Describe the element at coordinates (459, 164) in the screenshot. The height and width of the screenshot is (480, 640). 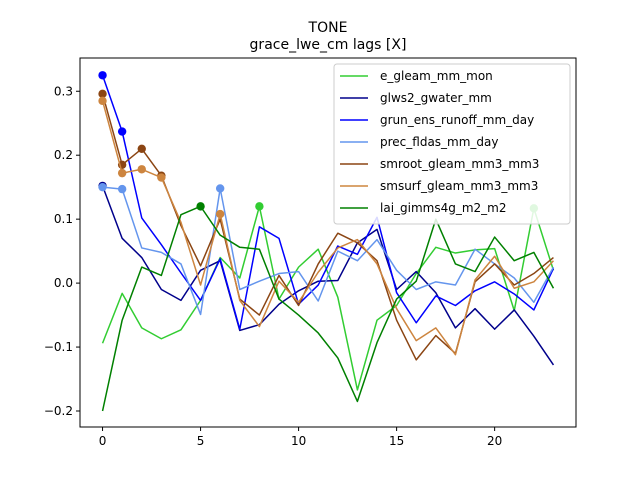
I see `legend-label-smroot_gleam_mm3_mm3: smroot_gleam_mm3_mm3` at that location.